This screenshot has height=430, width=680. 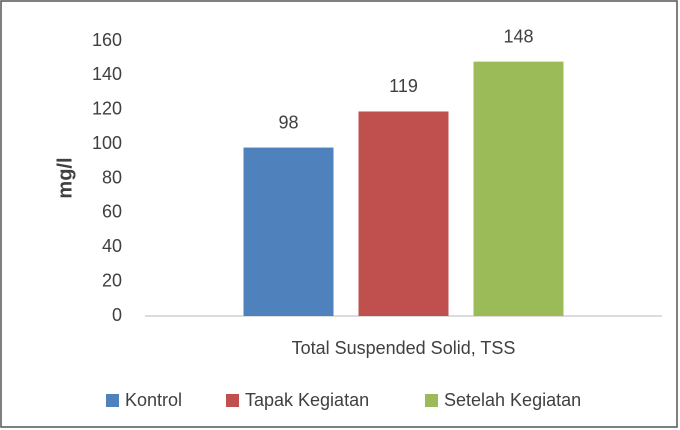 What do you see at coordinates (107, 40) in the screenshot?
I see `y-tick-label: 160` at bounding box center [107, 40].